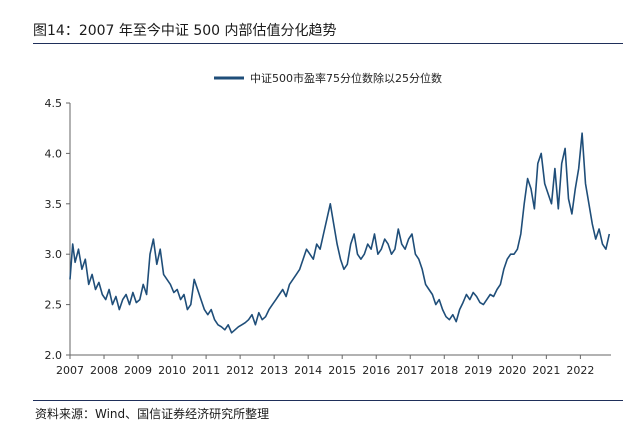  Describe the element at coordinates (70, 370) in the screenshot. I see `x-tick-label: 2007` at that location.